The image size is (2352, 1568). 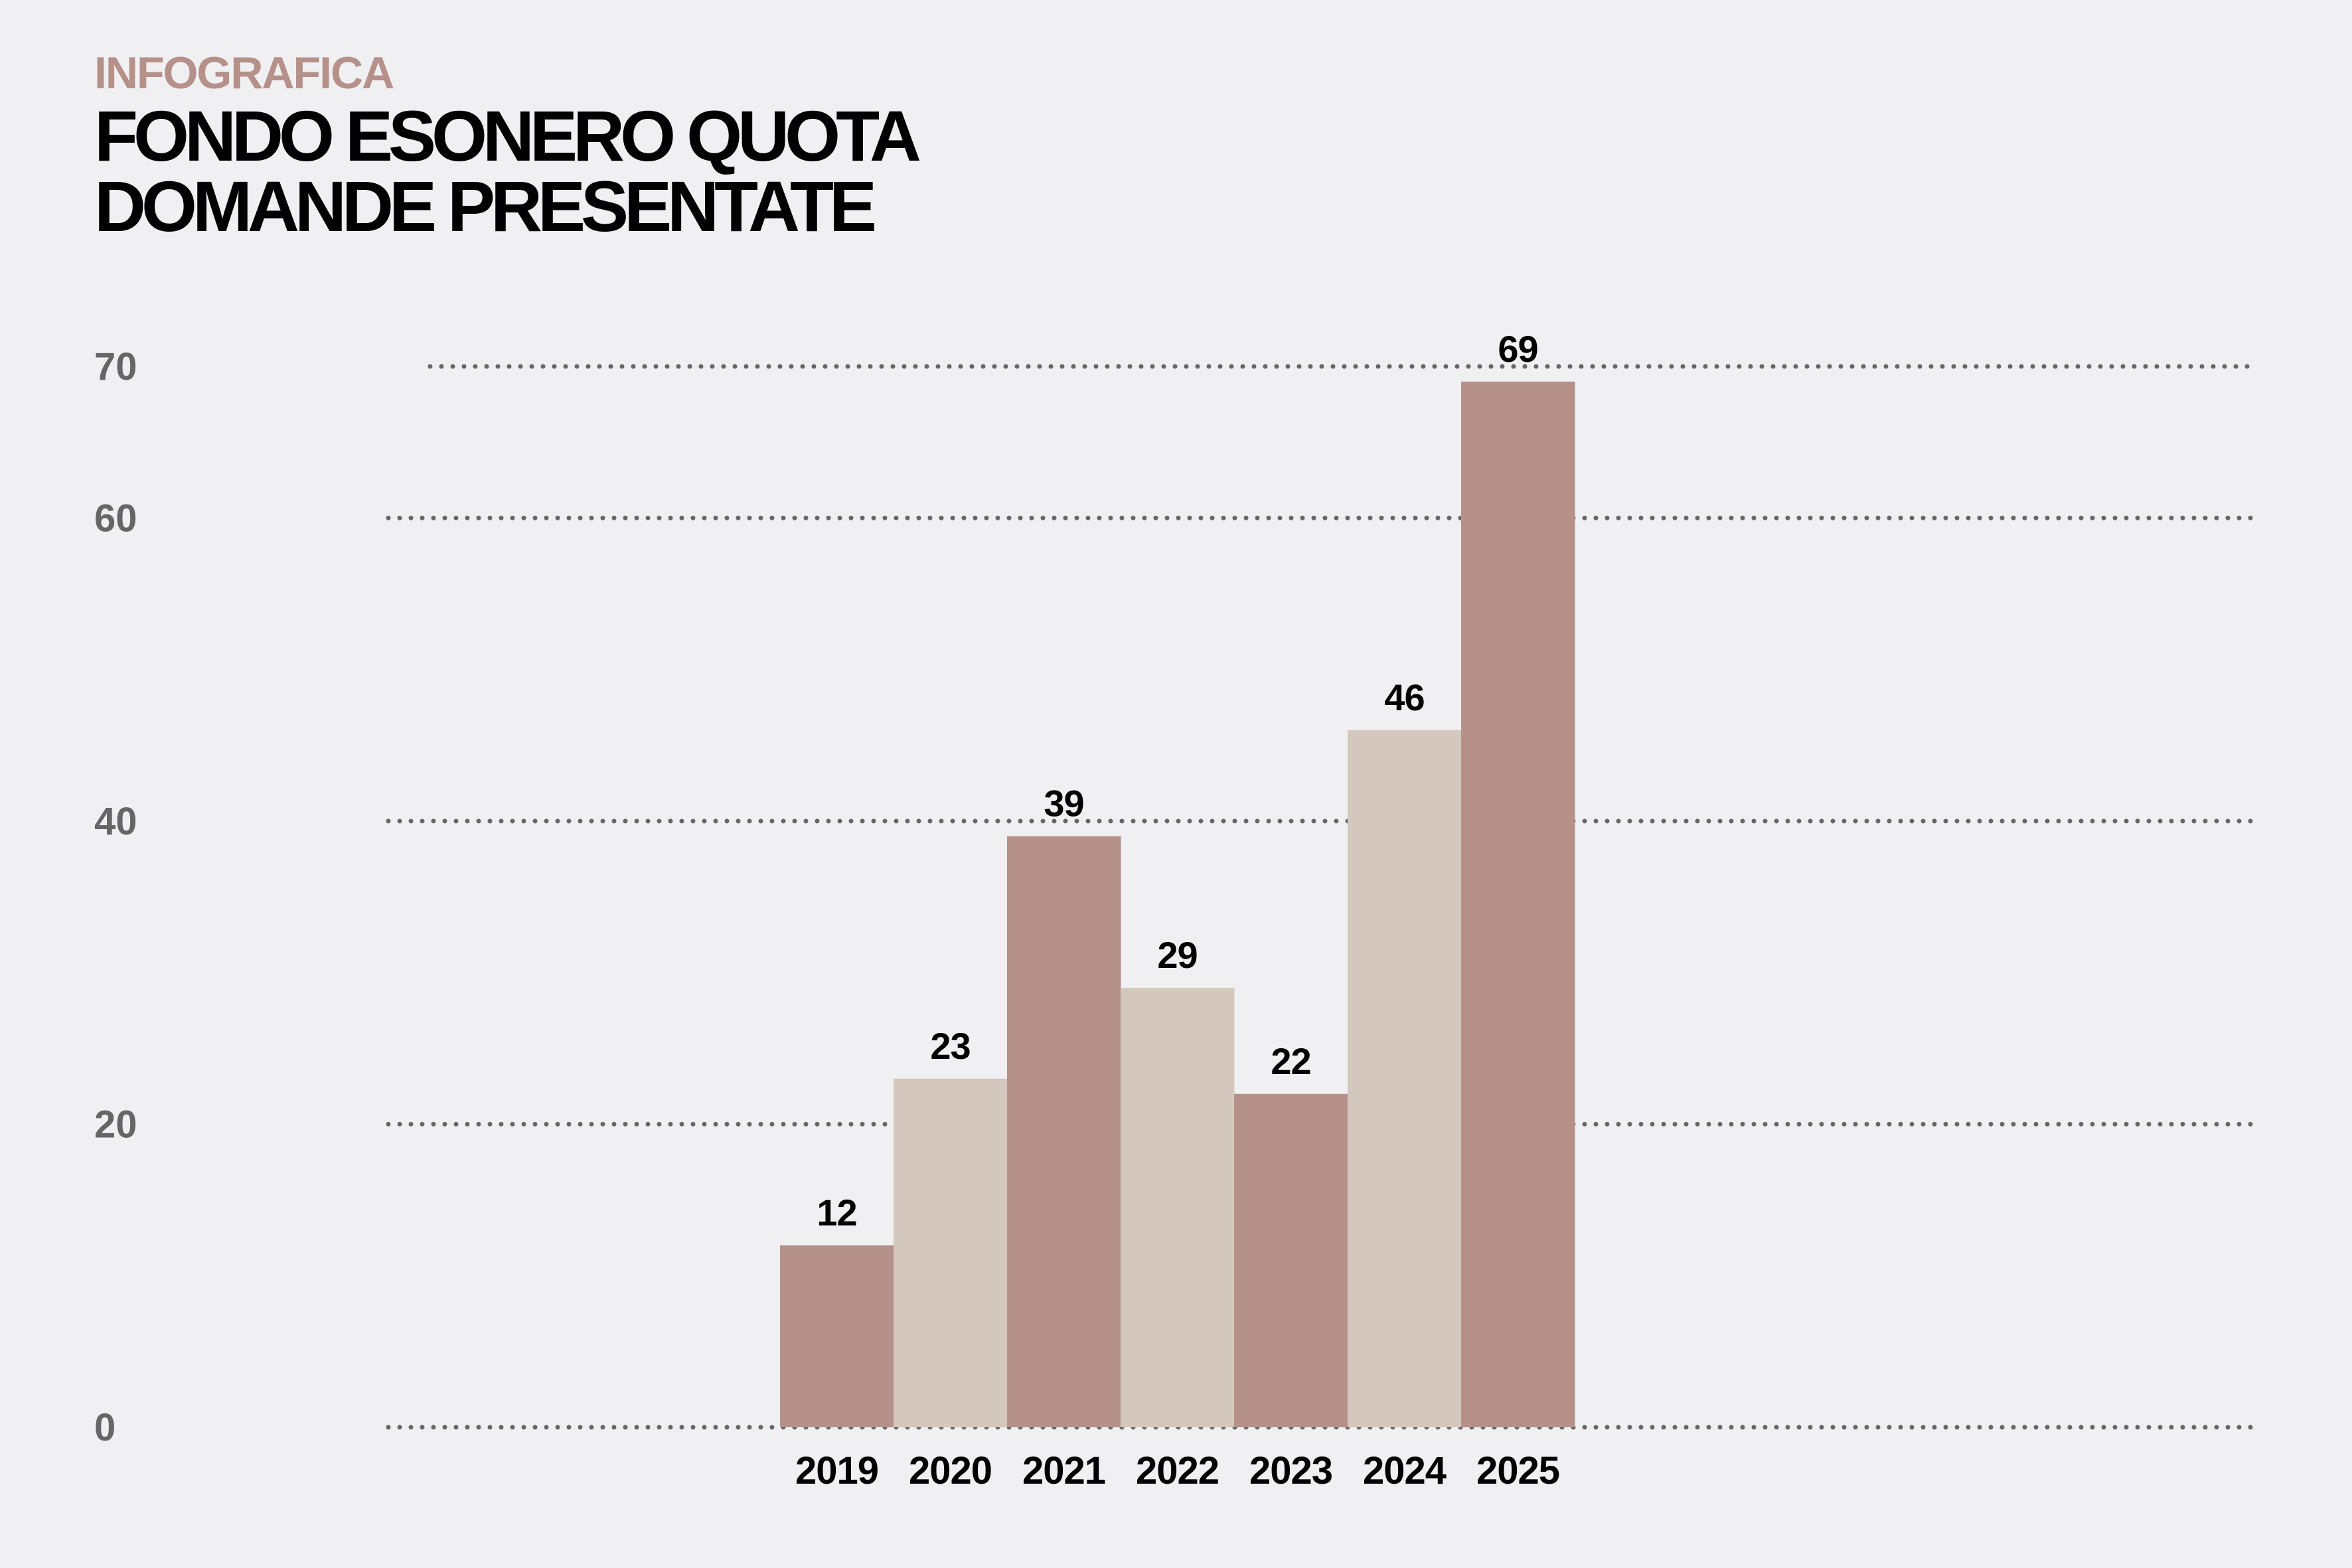 What do you see at coordinates (1063, 1471) in the screenshot?
I see `x-tick-label-2021: 2021` at bounding box center [1063, 1471].